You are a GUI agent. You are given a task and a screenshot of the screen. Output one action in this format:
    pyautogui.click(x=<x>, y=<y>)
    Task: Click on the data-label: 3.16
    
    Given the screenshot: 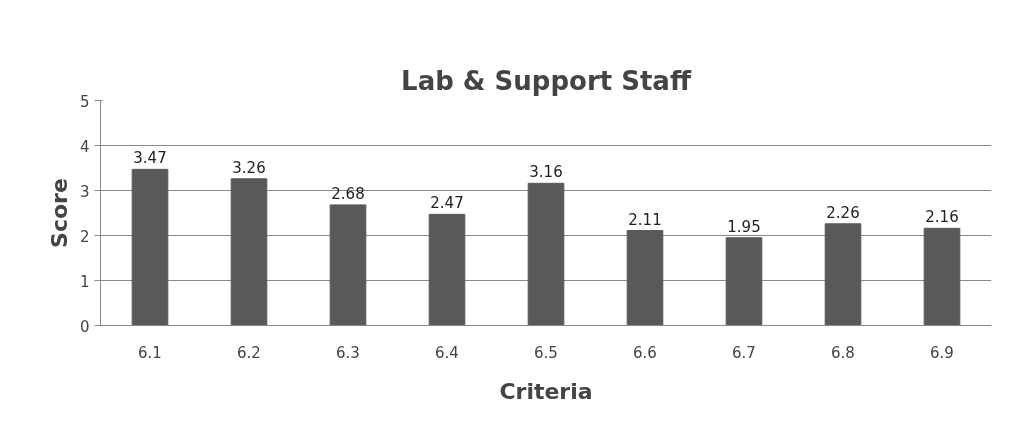 What is the action you would take?
    pyautogui.click(x=546, y=172)
    